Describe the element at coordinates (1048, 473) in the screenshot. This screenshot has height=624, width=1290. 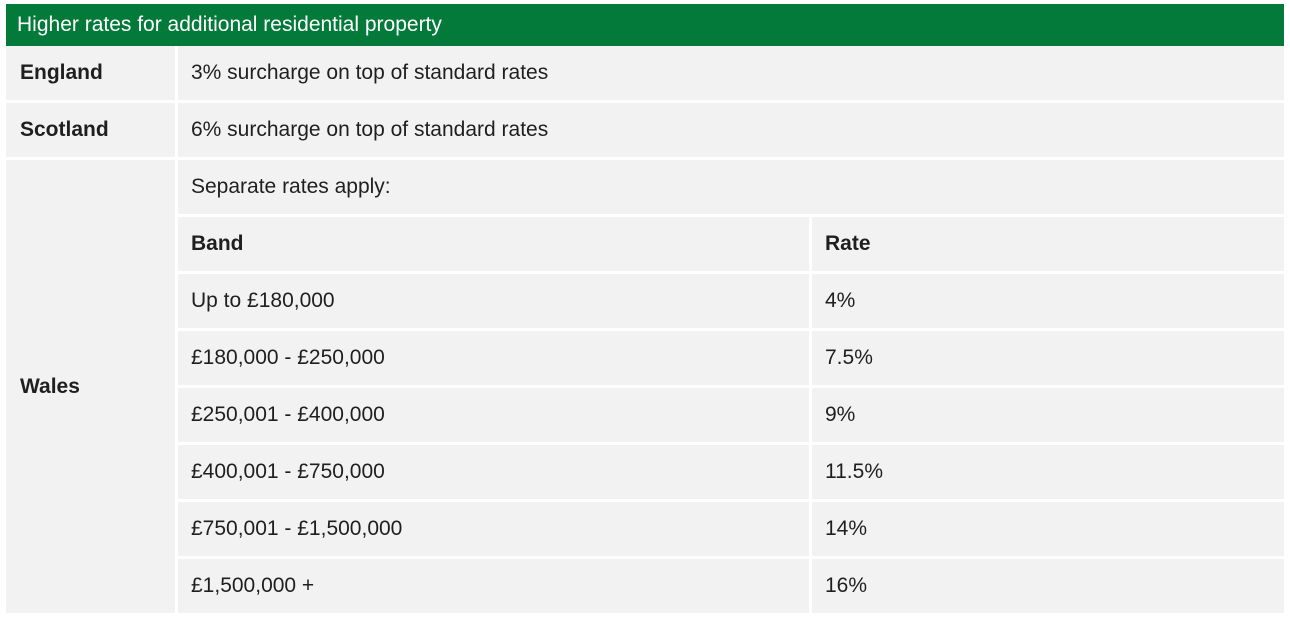
I see `rate-cell: 11.5%` at that location.